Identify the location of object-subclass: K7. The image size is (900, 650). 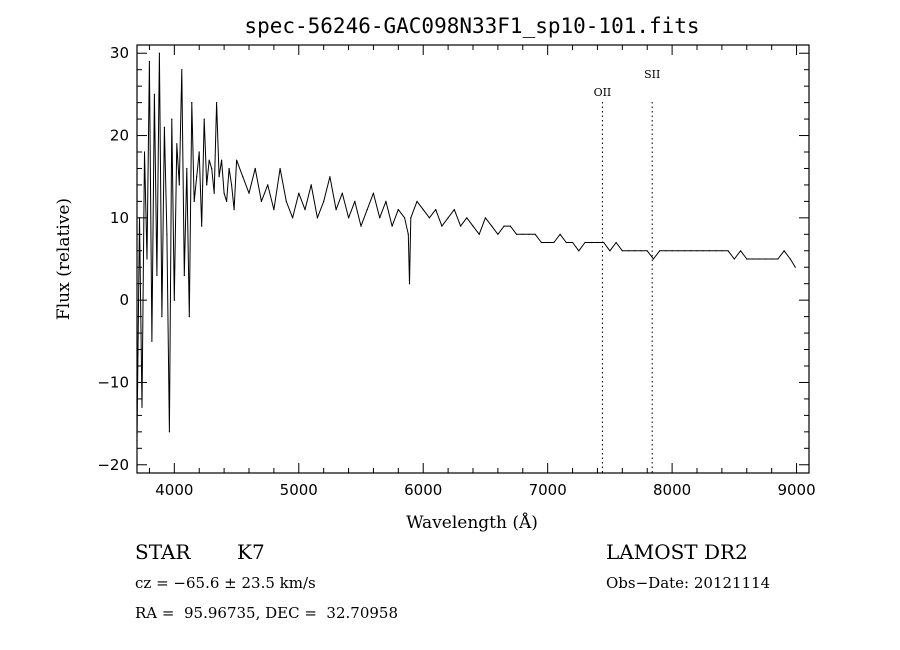
(251, 552).